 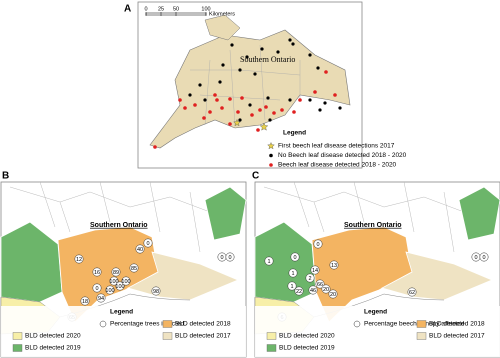 I want to click on legend-marker, so click(x=357, y=324).